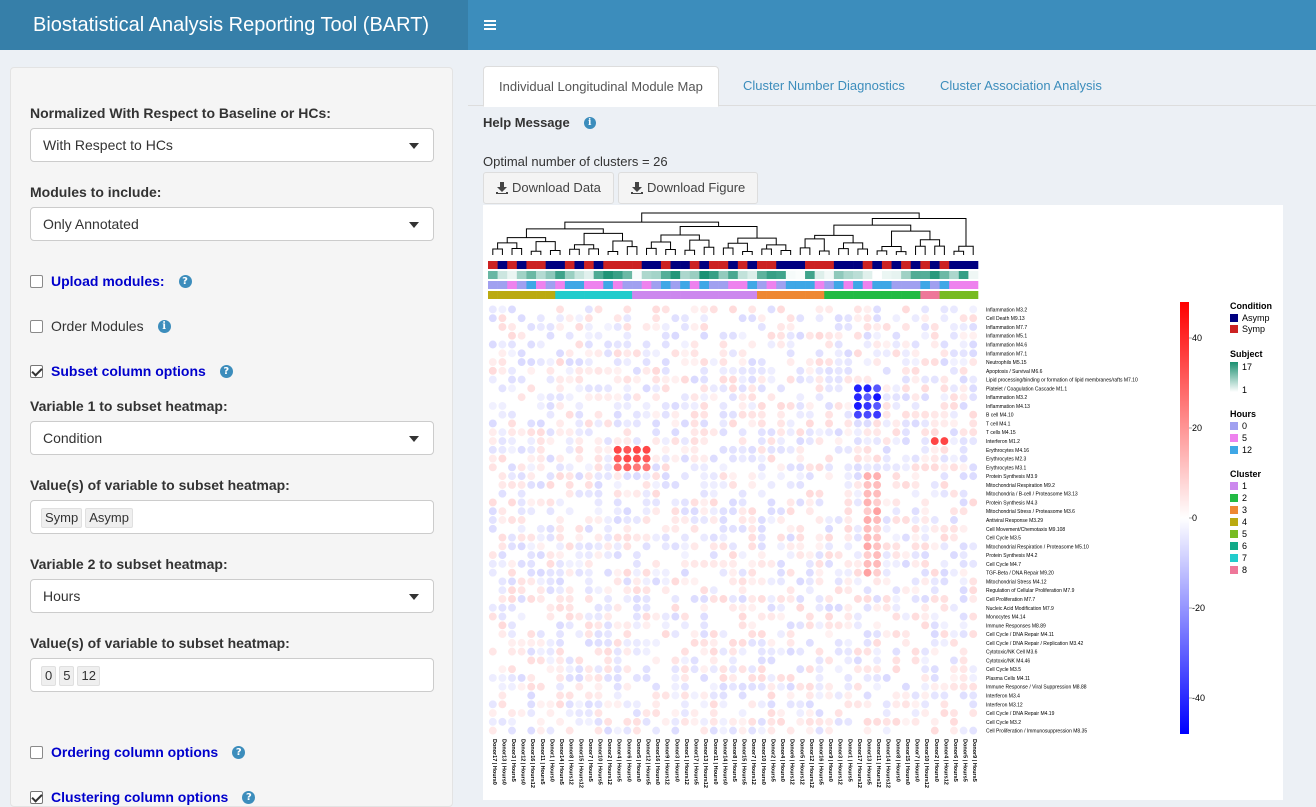 The width and height of the screenshot is (1316, 807). Describe the element at coordinates (108, 281) in the screenshot. I see `upload-modules-label: Upload modules:` at that location.